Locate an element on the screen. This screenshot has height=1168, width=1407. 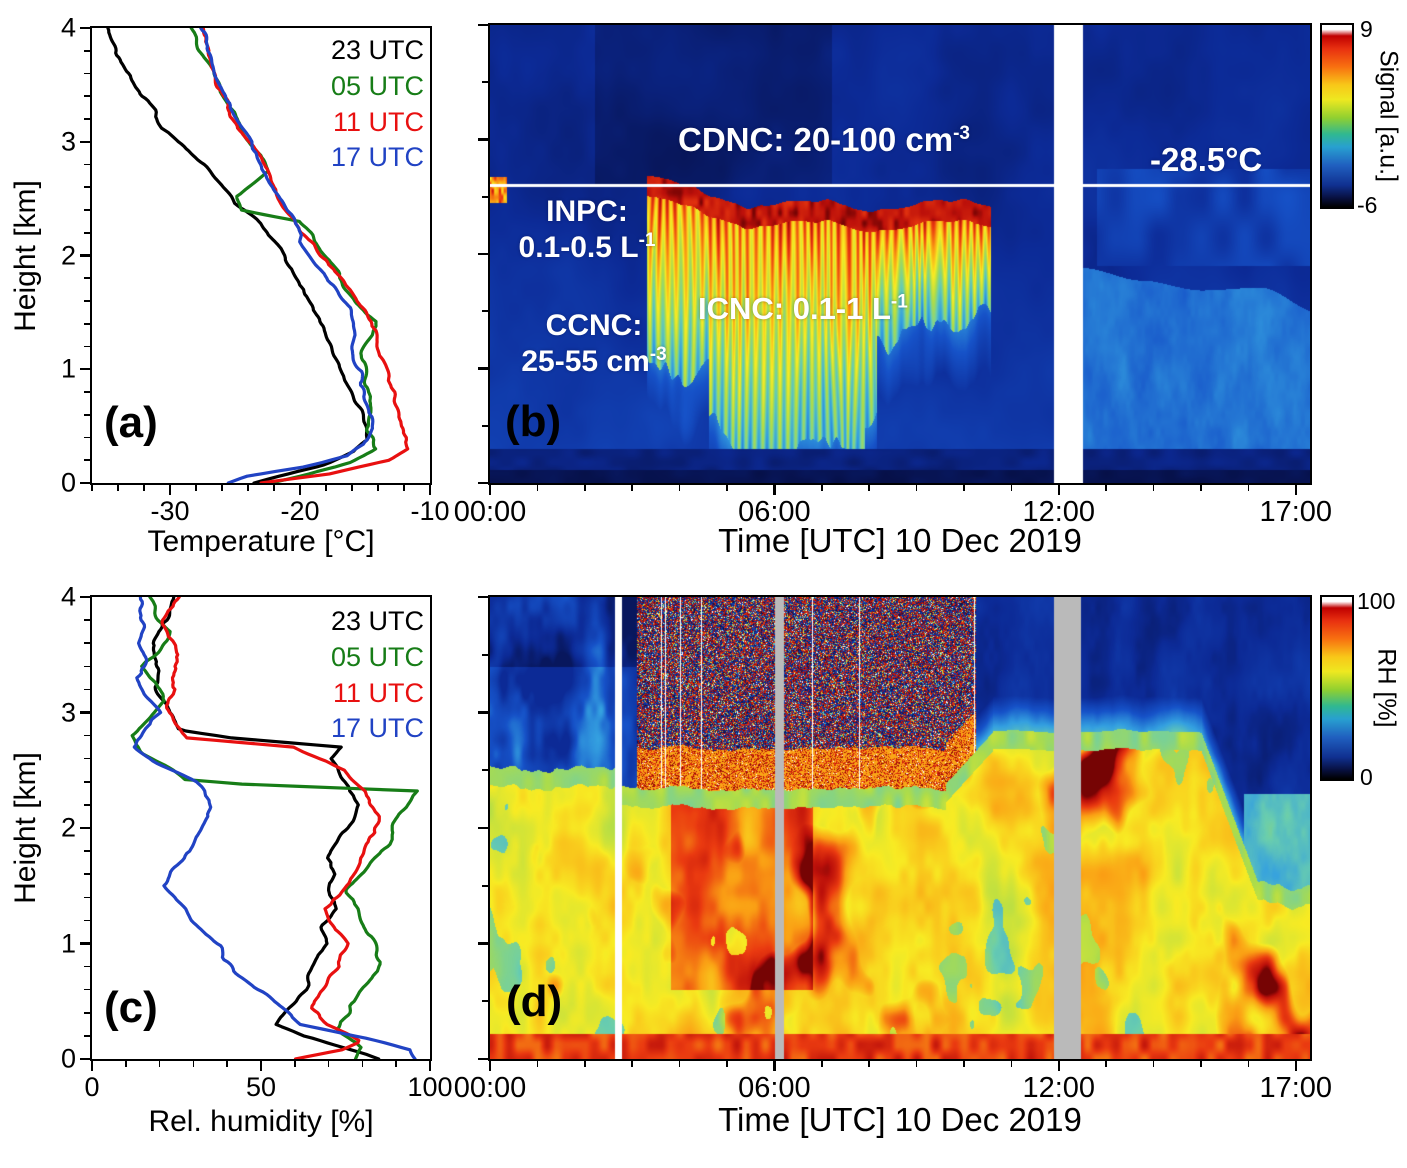
panel-b-label: (b) is located at coordinates (533, 421).